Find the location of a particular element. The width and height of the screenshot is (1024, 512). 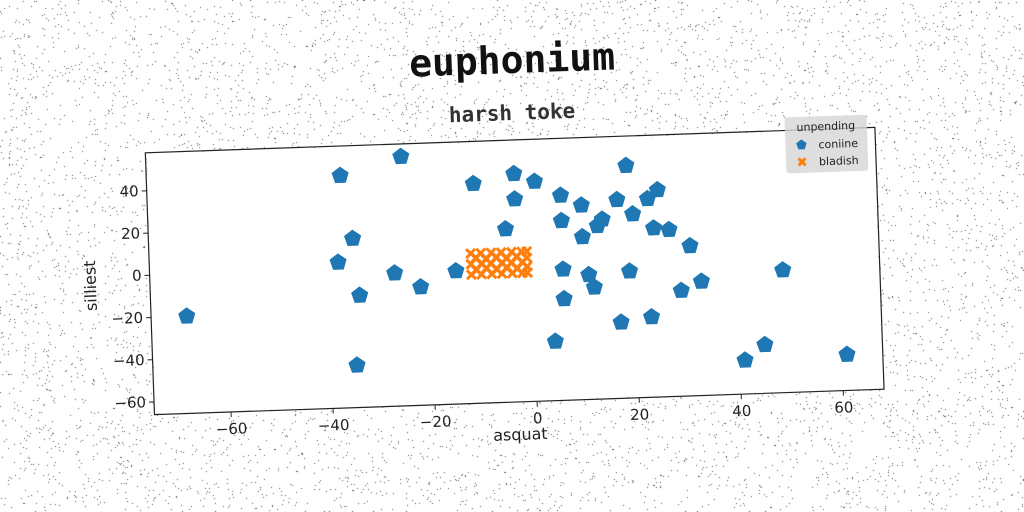

legend: unpending coniine bladish is located at coordinates (826, 144).